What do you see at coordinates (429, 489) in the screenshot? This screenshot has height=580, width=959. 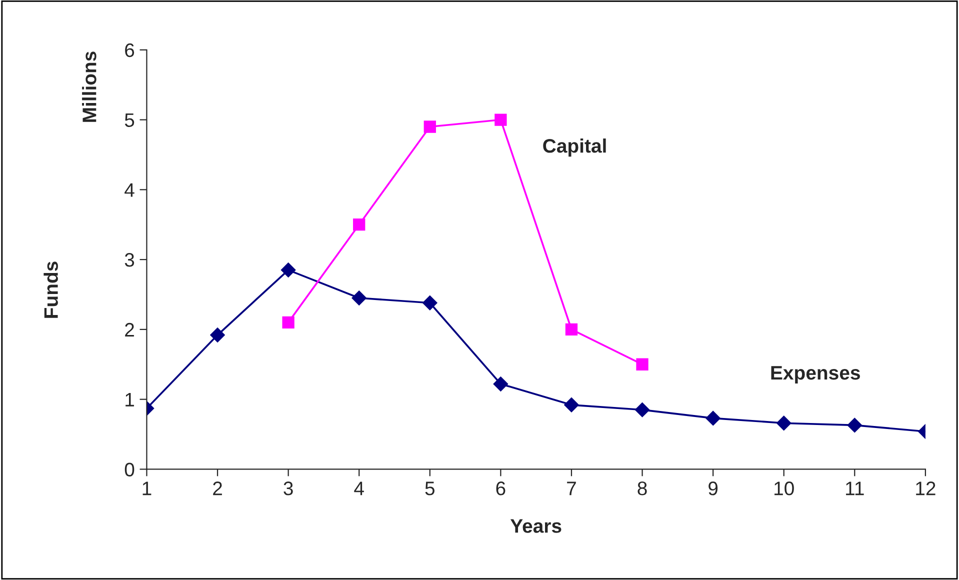 I see `x-tick-label: 5` at bounding box center [429, 489].